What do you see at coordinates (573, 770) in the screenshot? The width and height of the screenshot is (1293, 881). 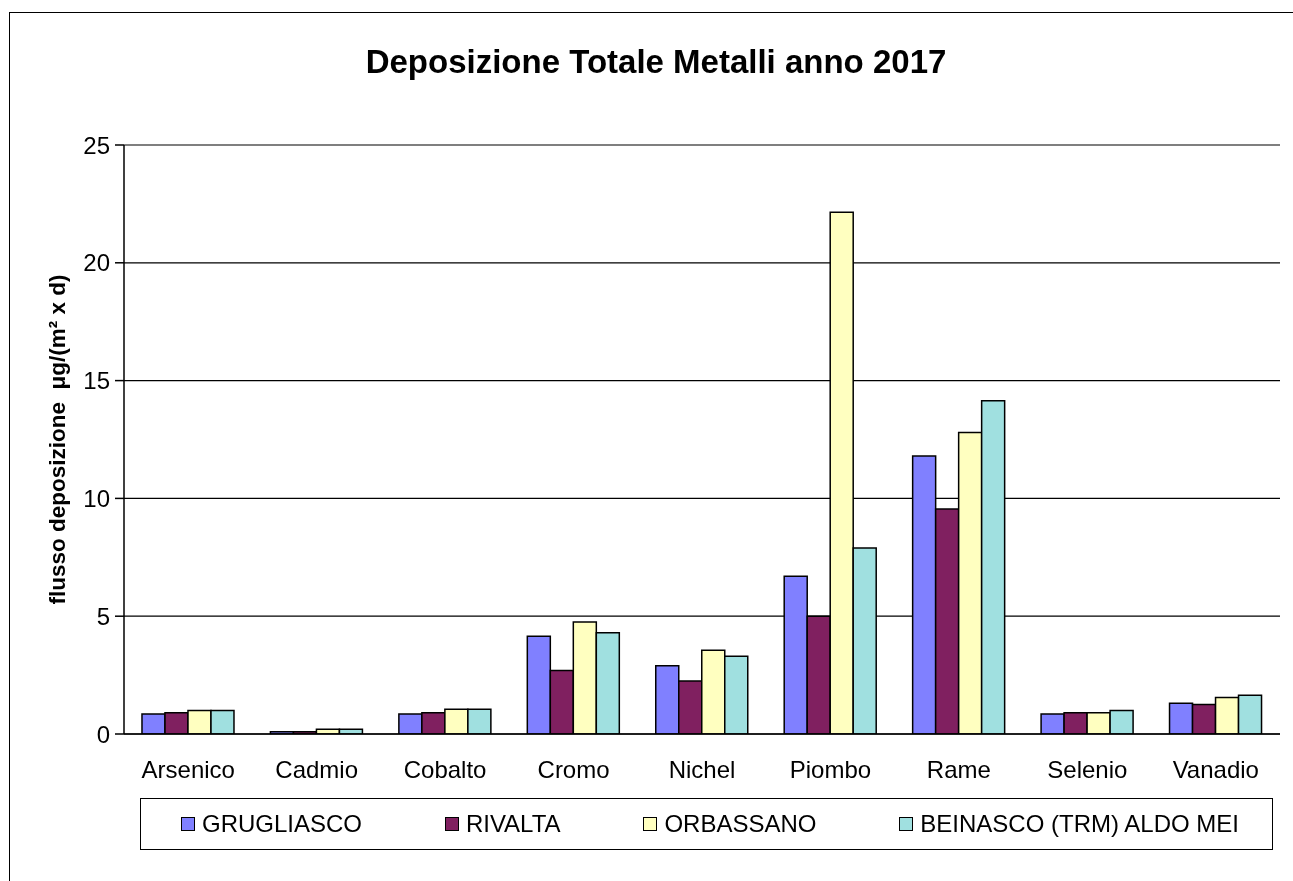 I see `x-tick-label: Cromo` at bounding box center [573, 770].